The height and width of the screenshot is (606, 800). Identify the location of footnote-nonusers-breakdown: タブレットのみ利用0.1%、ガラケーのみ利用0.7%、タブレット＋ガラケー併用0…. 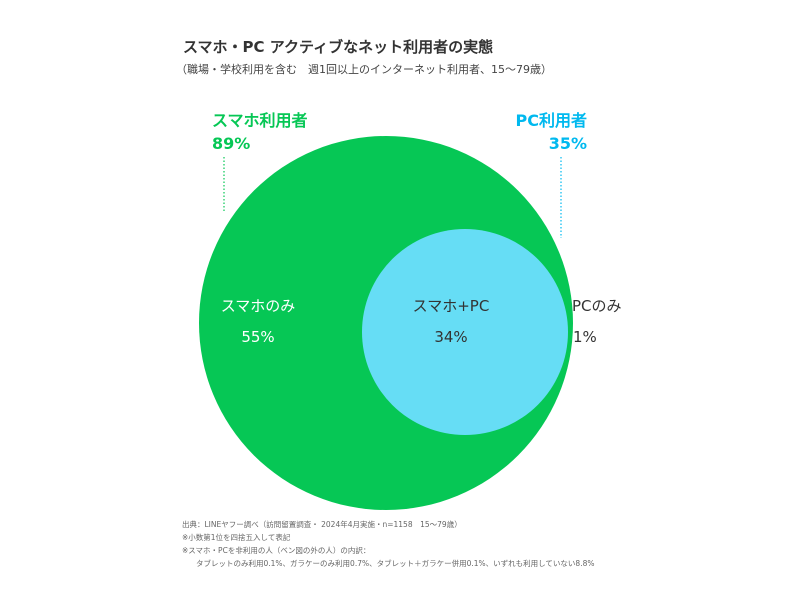
(395, 563).